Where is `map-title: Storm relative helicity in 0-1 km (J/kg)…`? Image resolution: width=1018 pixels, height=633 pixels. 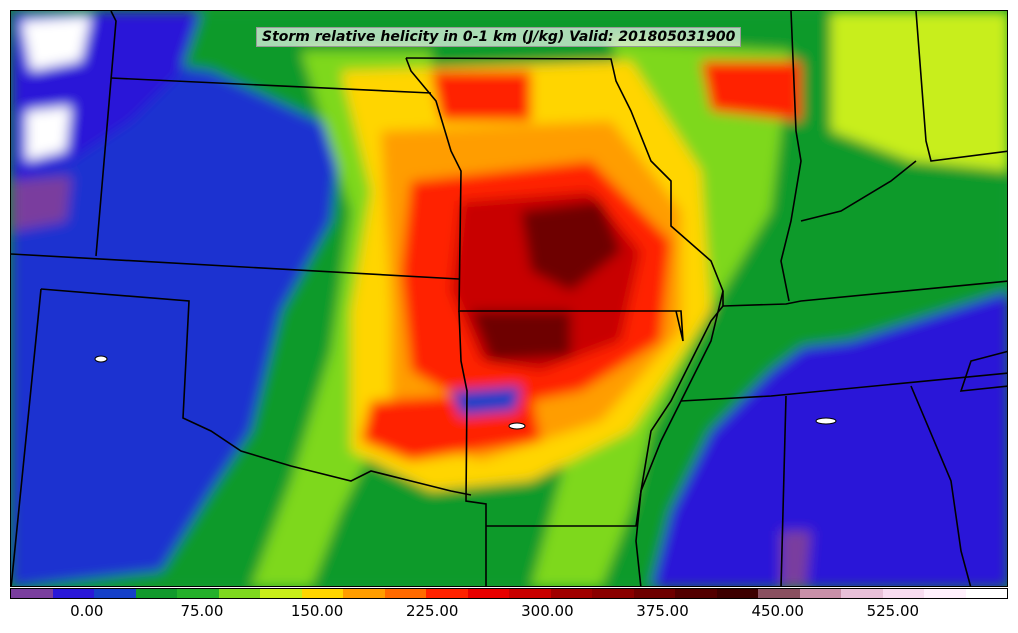 map-title: Storm relative helicity in 0-1 km (J/kg)… is located at coordinates (498, 37).